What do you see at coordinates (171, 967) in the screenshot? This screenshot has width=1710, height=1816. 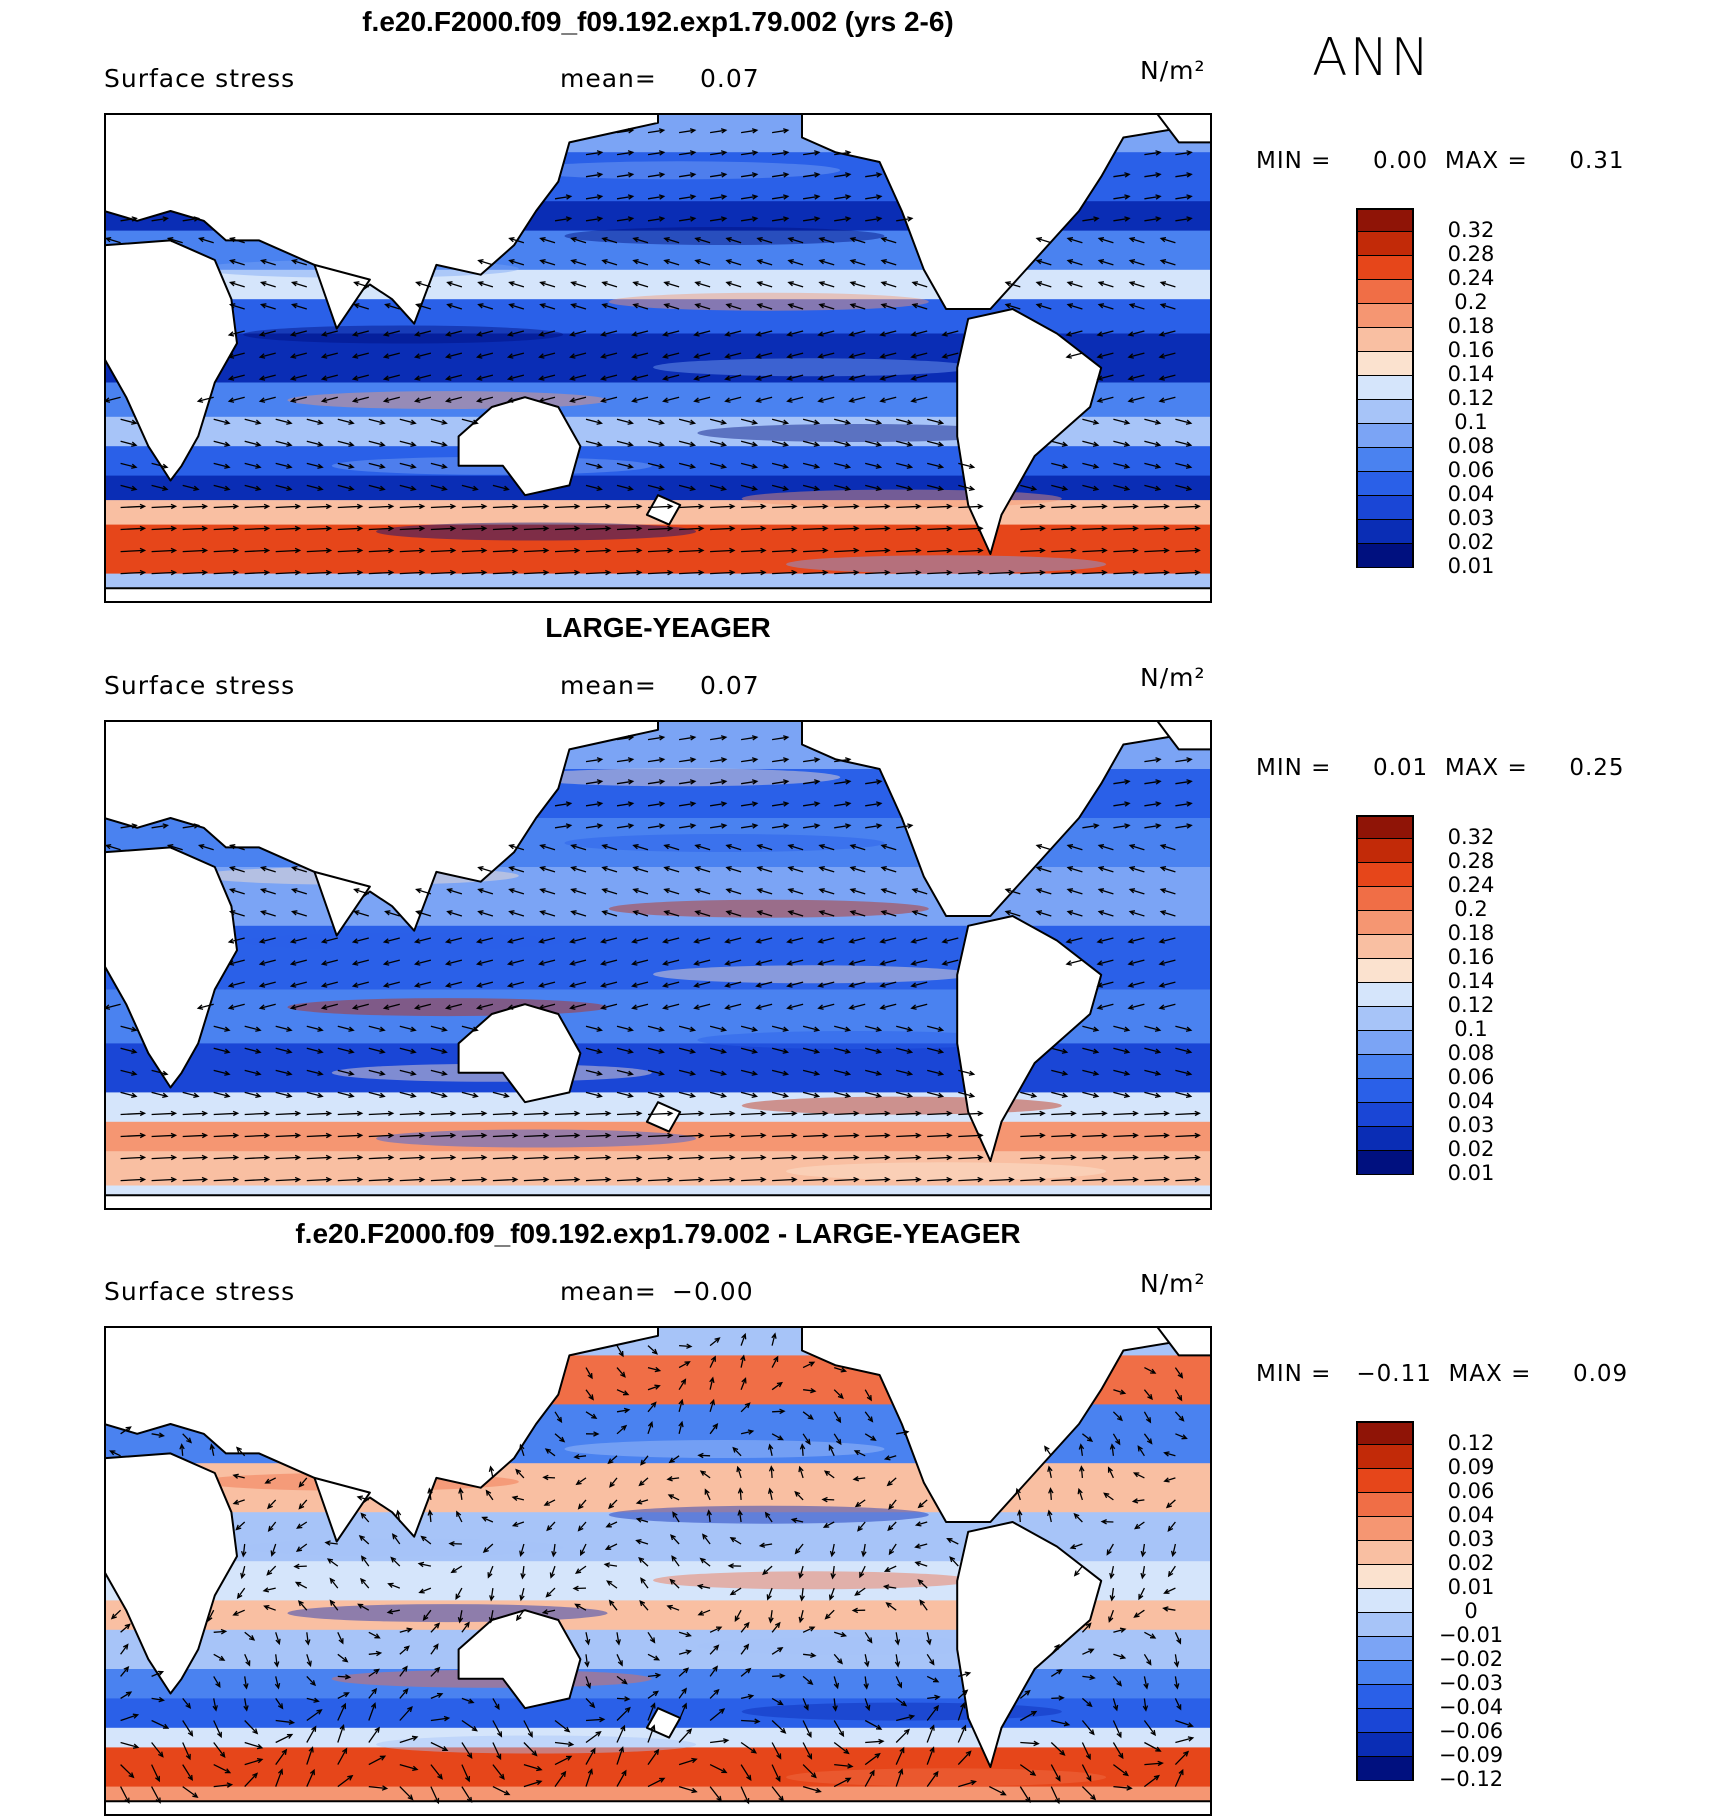 I see `land-africa` at bounding box center [171, 967].